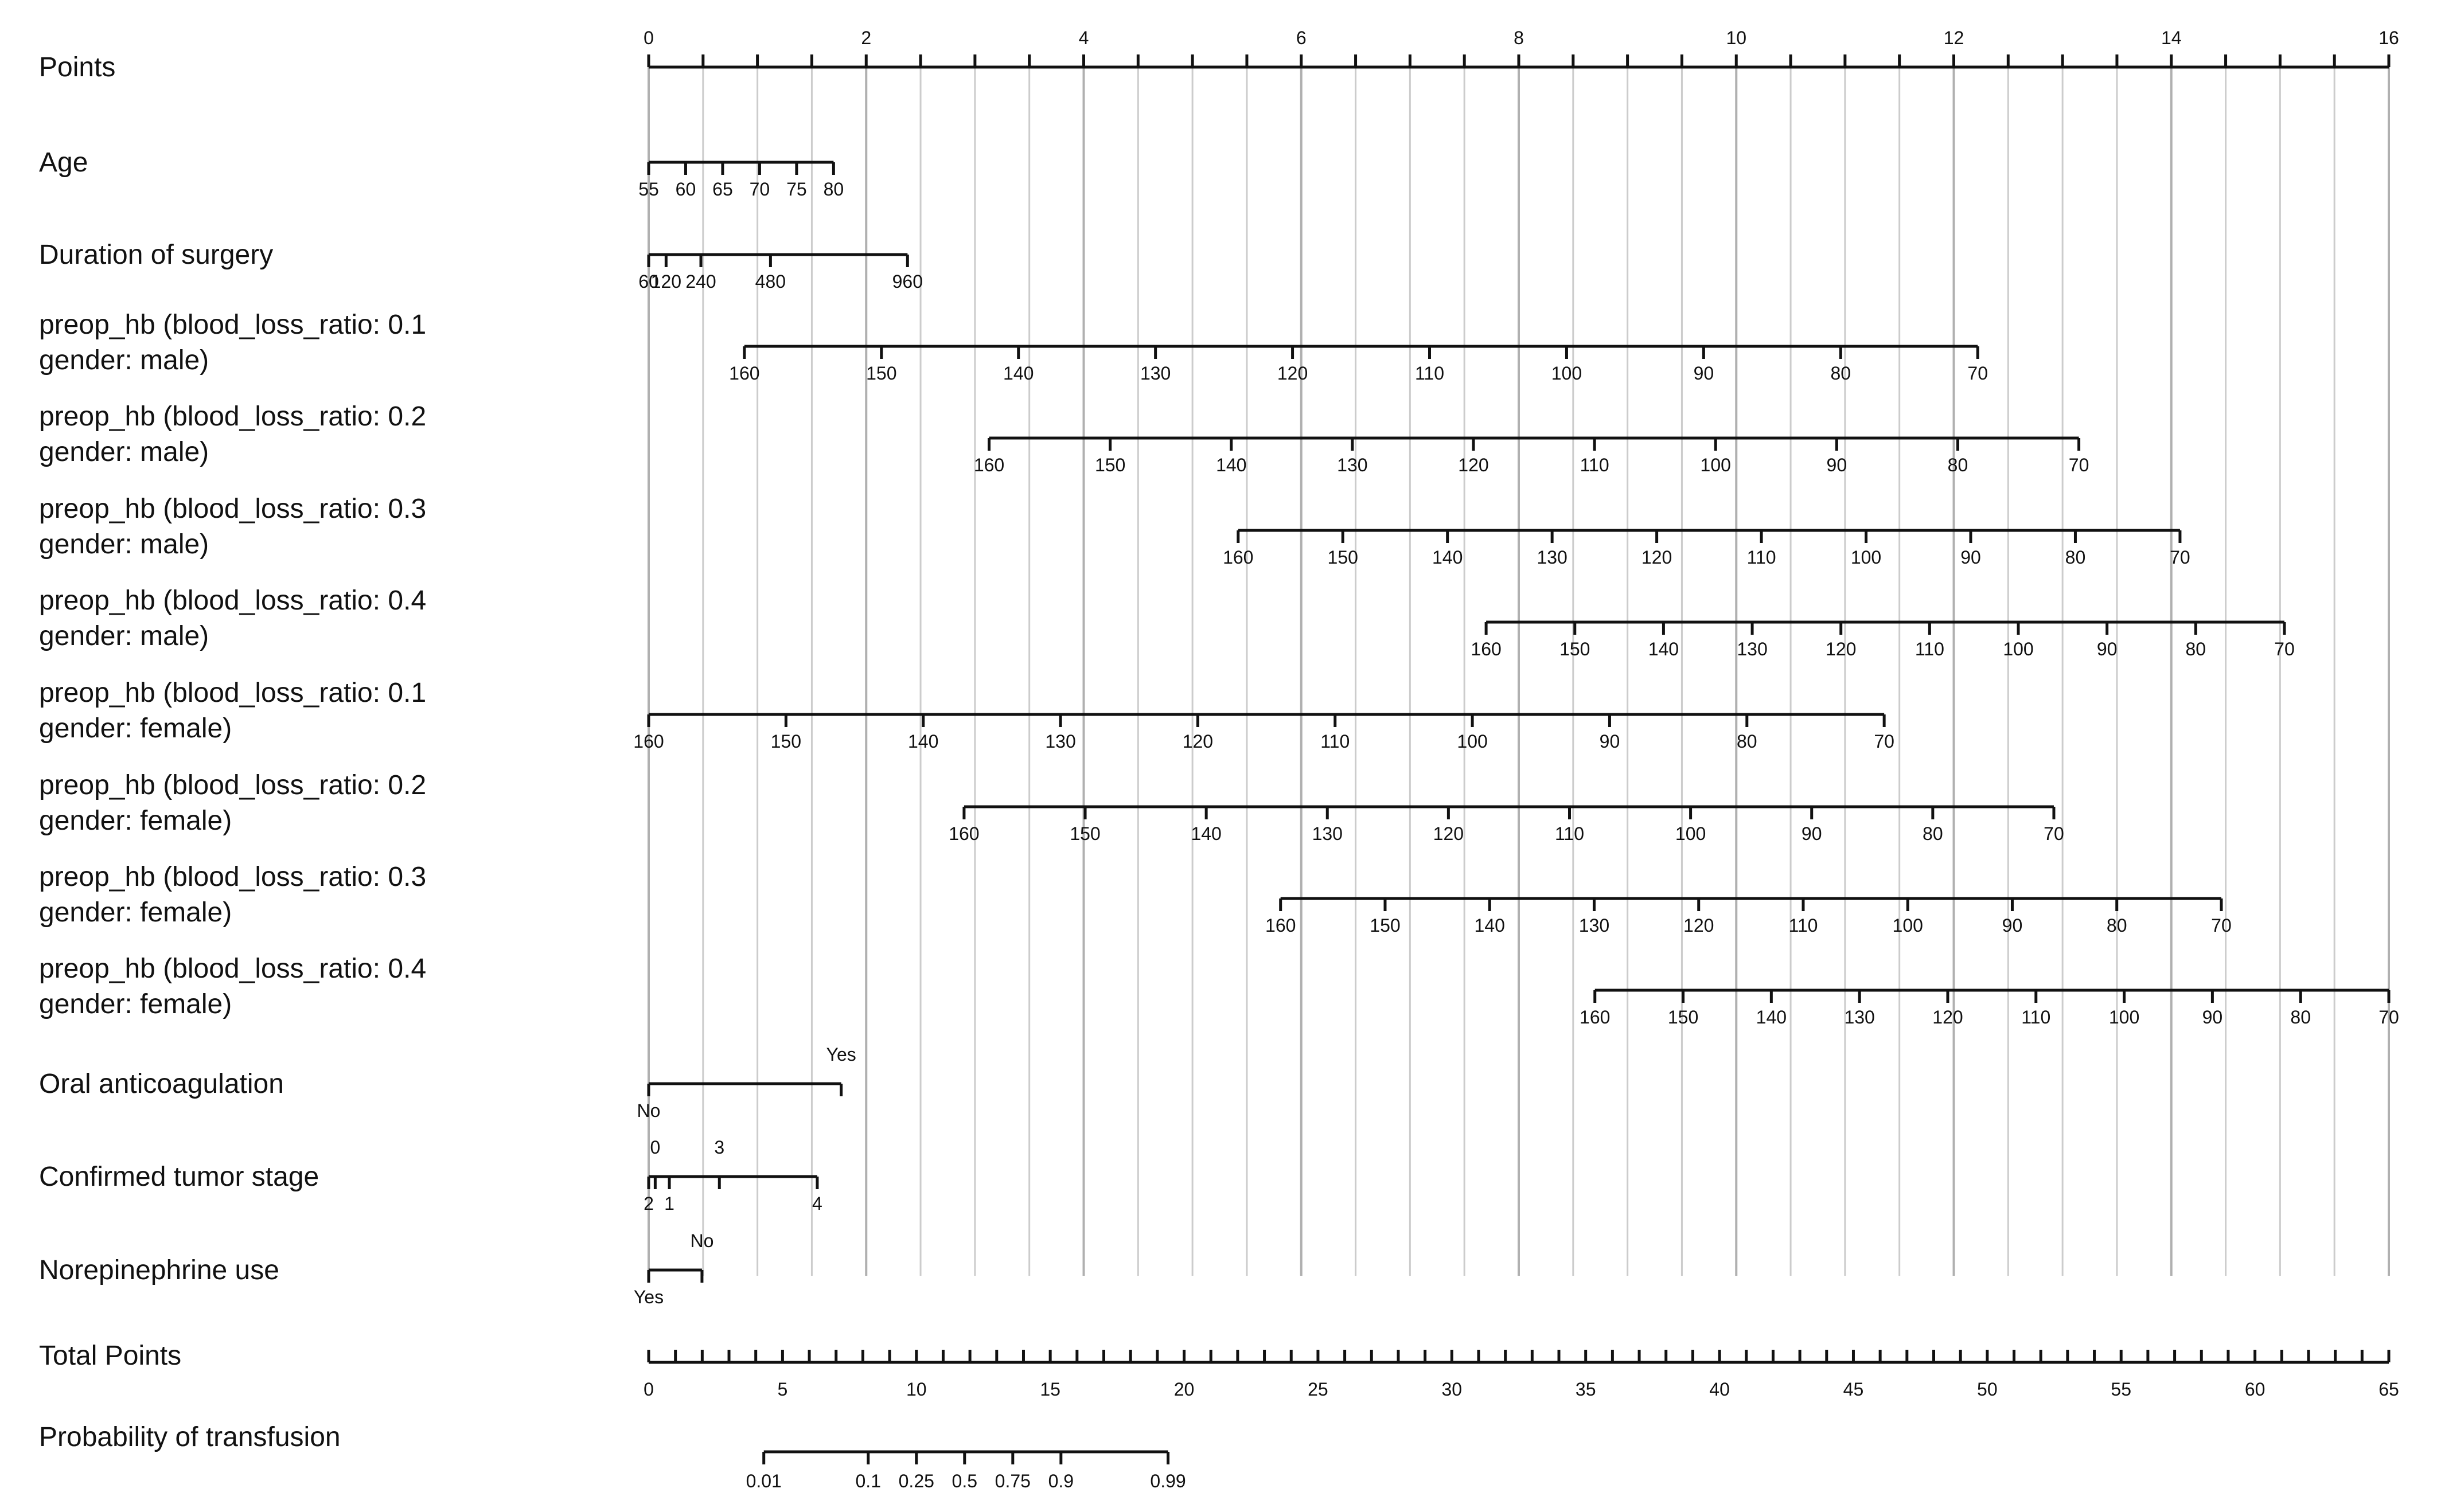  I want to click on row-label-line: preop_hb (blood_loss_ratio: 0.4, so click(232, 969).